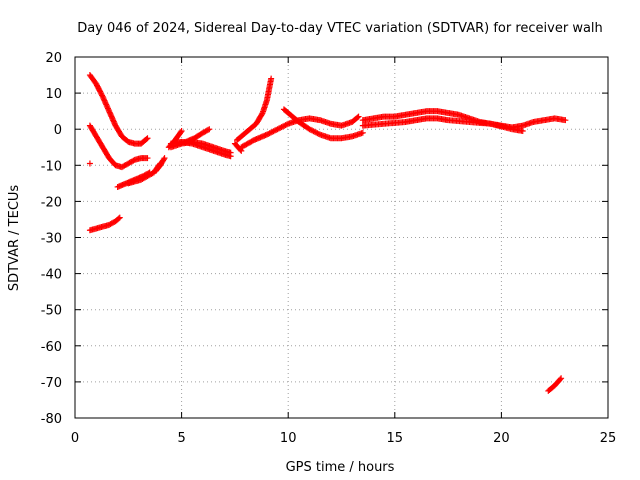 Image resolution: width=640 pixels, height=480 pixels. What do you see at coordinates (608, 438) in the screenshot?
I see `x-tick-label: 25` at bounding box center [608, 438].